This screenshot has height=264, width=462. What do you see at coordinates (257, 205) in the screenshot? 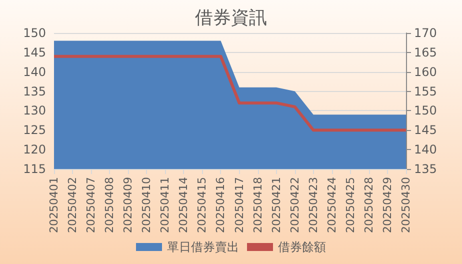
I see `x-tick-label: 20250418` at bounding box center [257, 205].